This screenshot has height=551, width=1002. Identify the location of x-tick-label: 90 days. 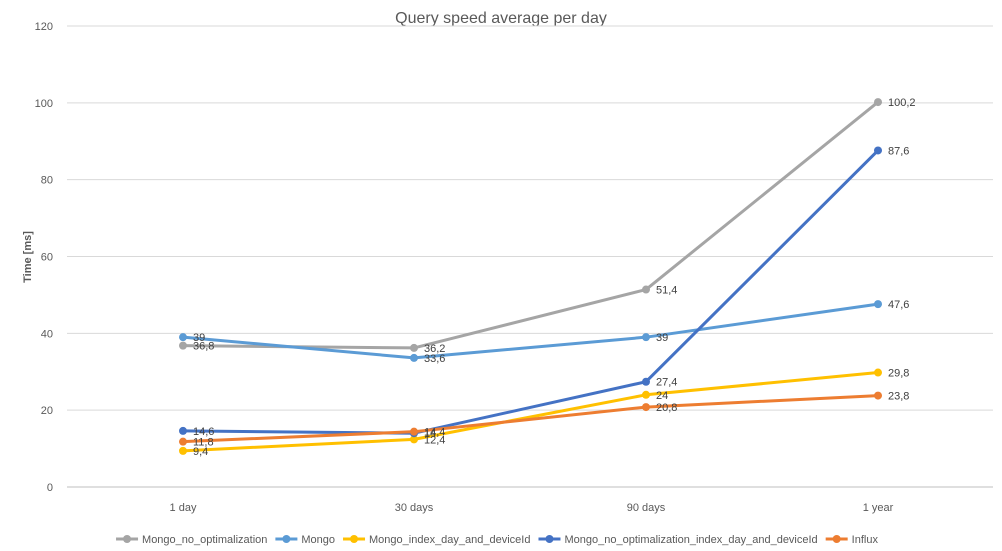
(646, 508).